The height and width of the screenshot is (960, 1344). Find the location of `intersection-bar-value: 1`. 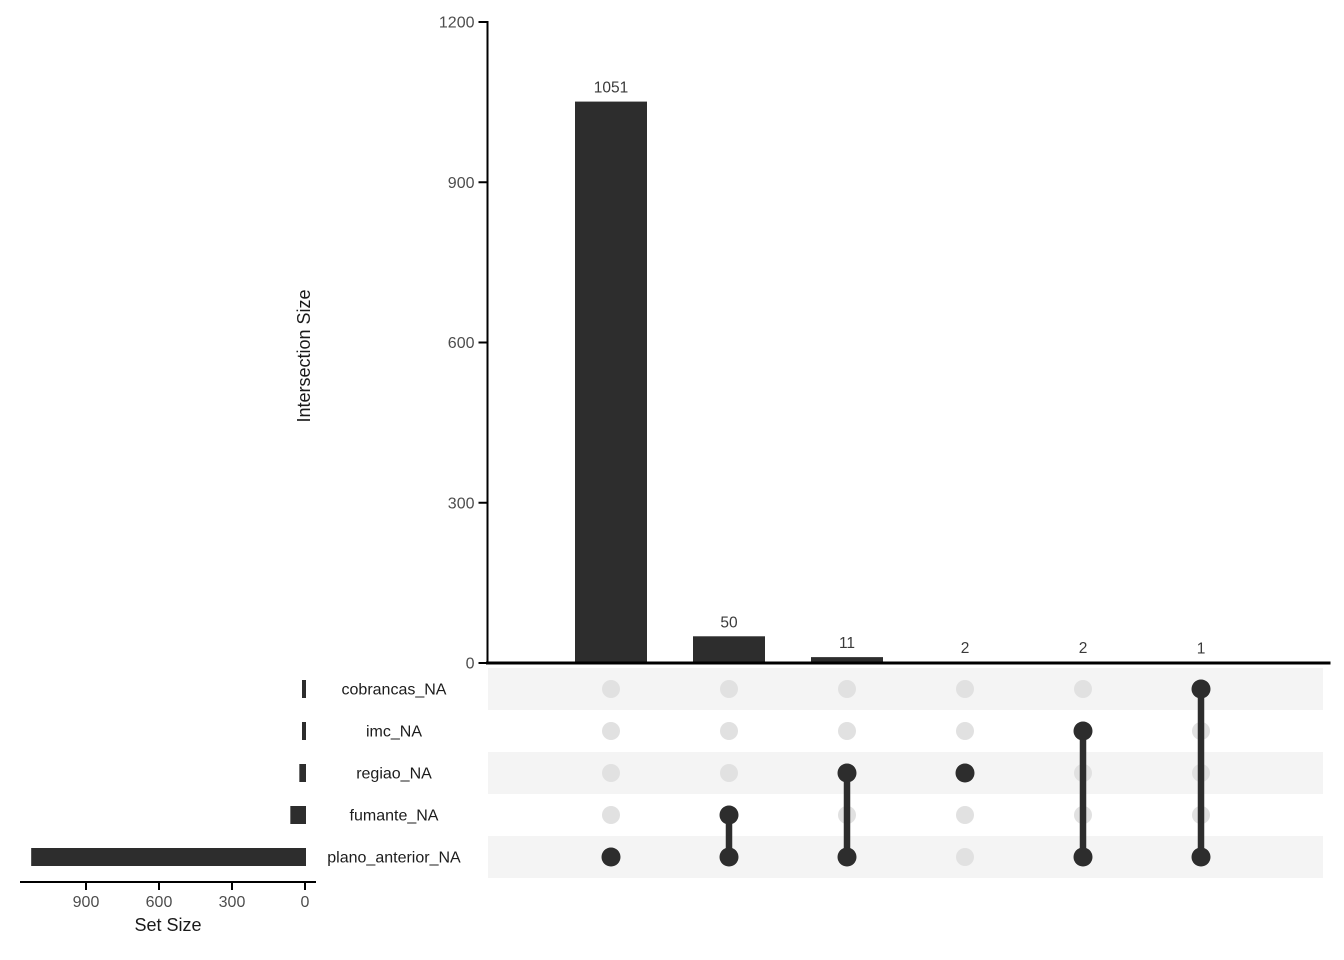

intersection-bar-value: 1 is located at coordinates (1201, 648).